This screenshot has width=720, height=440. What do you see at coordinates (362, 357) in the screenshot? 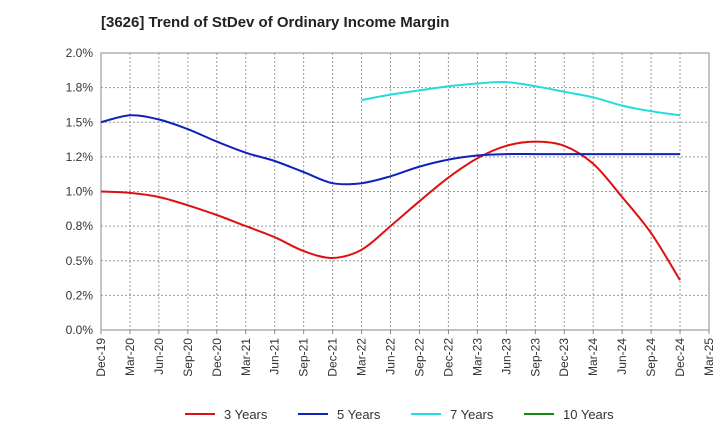
I see `x-tick-label: Mar-22` at bounding box center [362, 357].